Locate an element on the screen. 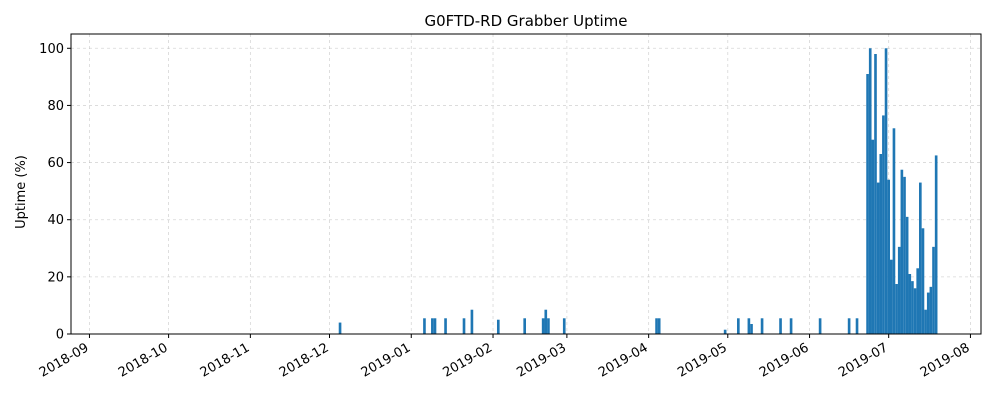  chart-title: G0FTD-RD Grabber Uptime is located at coordinates (526, 21).